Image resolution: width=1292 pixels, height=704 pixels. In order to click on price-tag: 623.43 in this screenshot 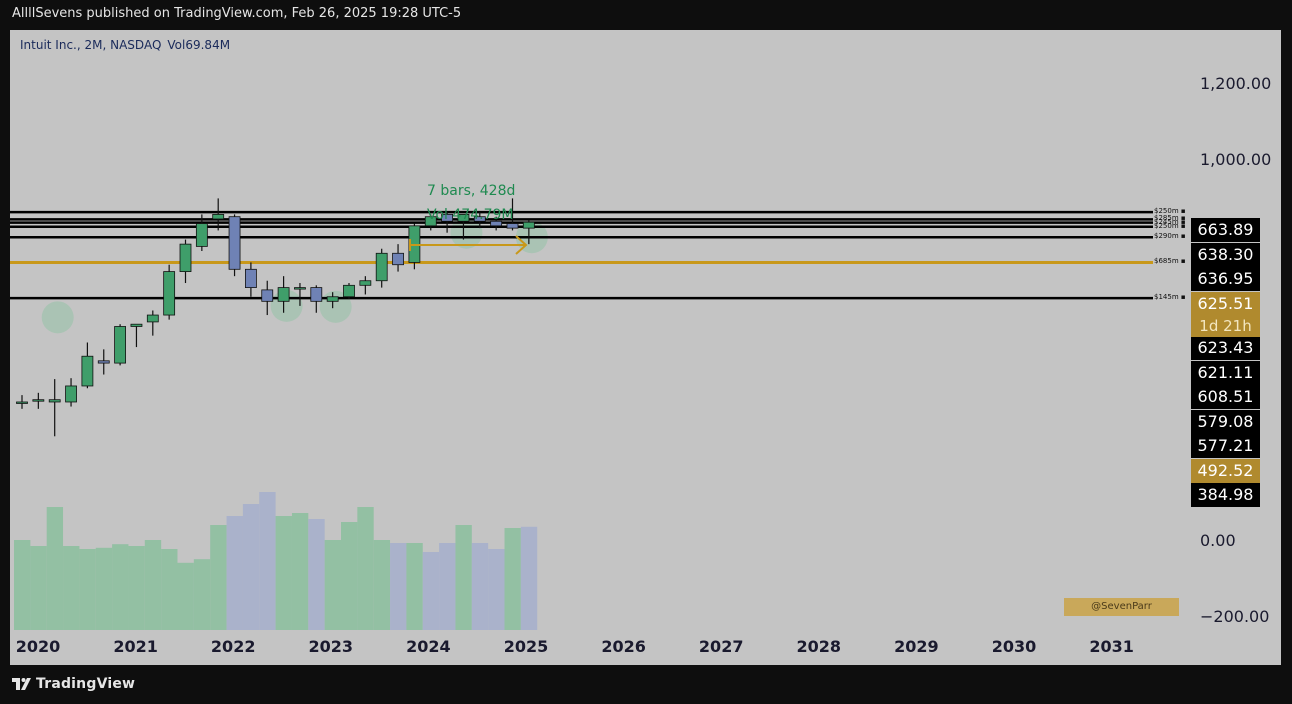, I will do `click(1225, 348)`.